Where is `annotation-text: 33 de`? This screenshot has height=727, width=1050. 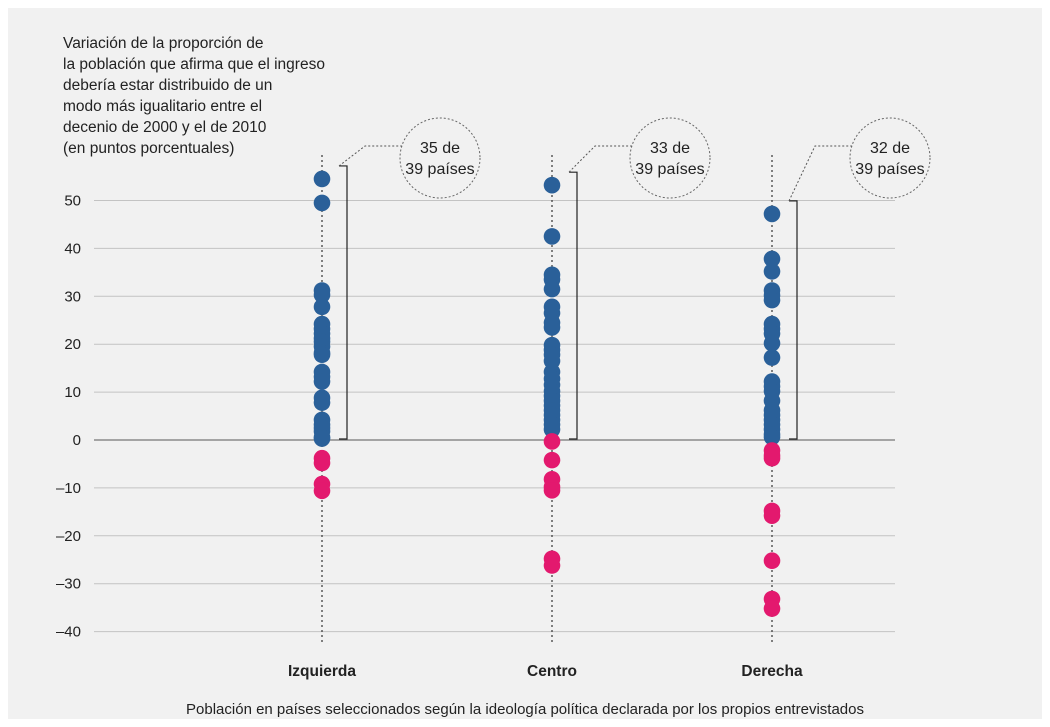
annotation-text: 33 de is located at coordinates (670, 148).